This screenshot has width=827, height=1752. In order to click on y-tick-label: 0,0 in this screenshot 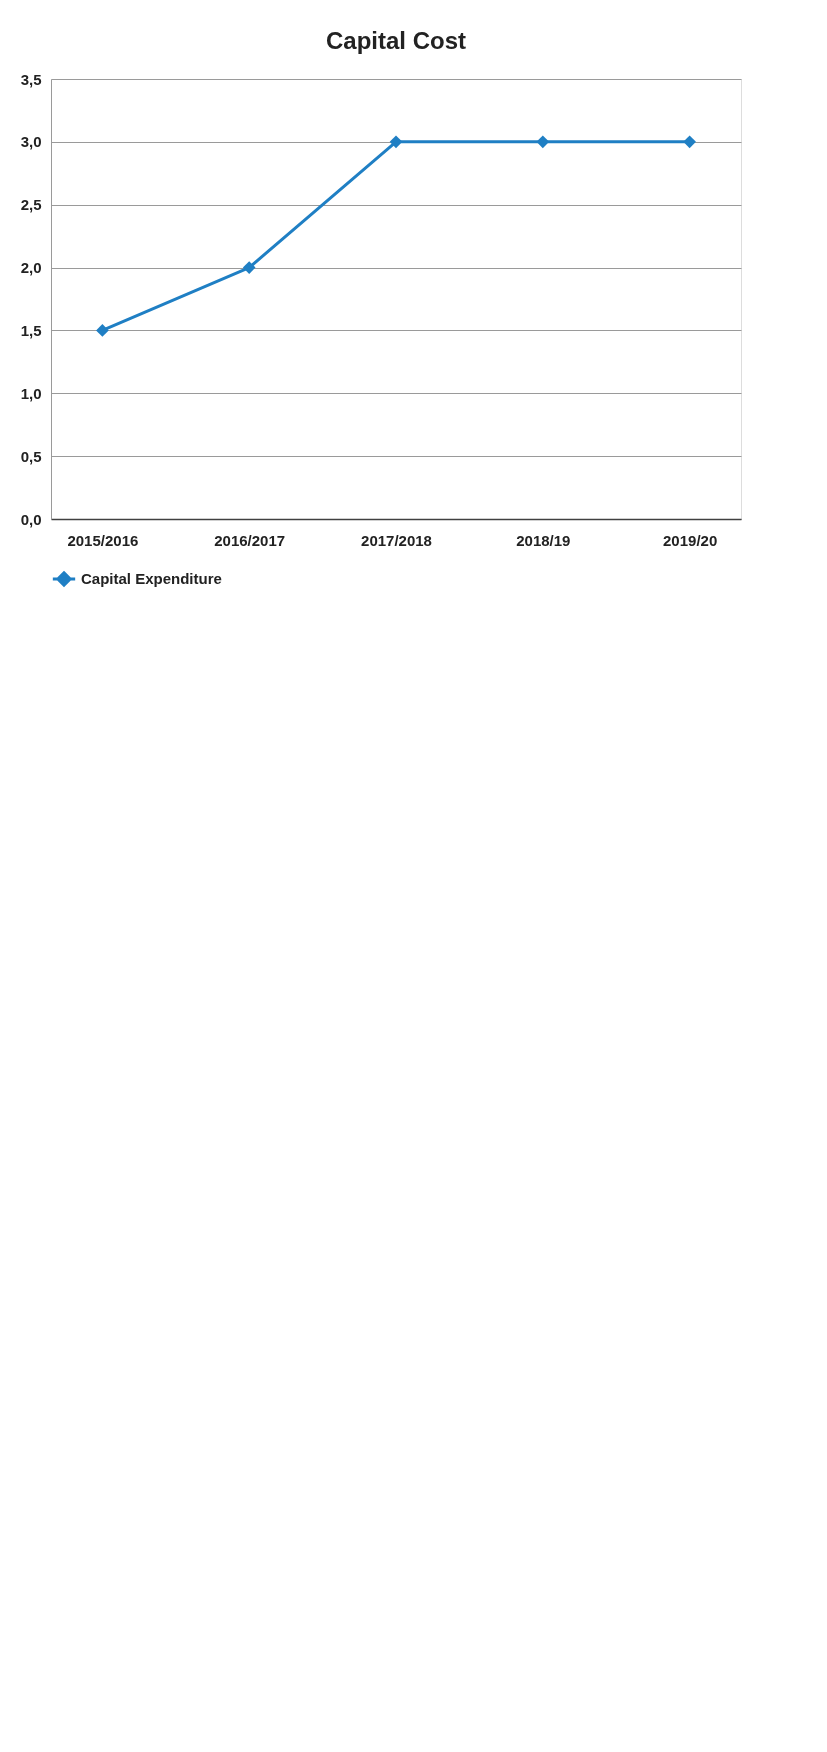, I will do `click(31, 519)`.